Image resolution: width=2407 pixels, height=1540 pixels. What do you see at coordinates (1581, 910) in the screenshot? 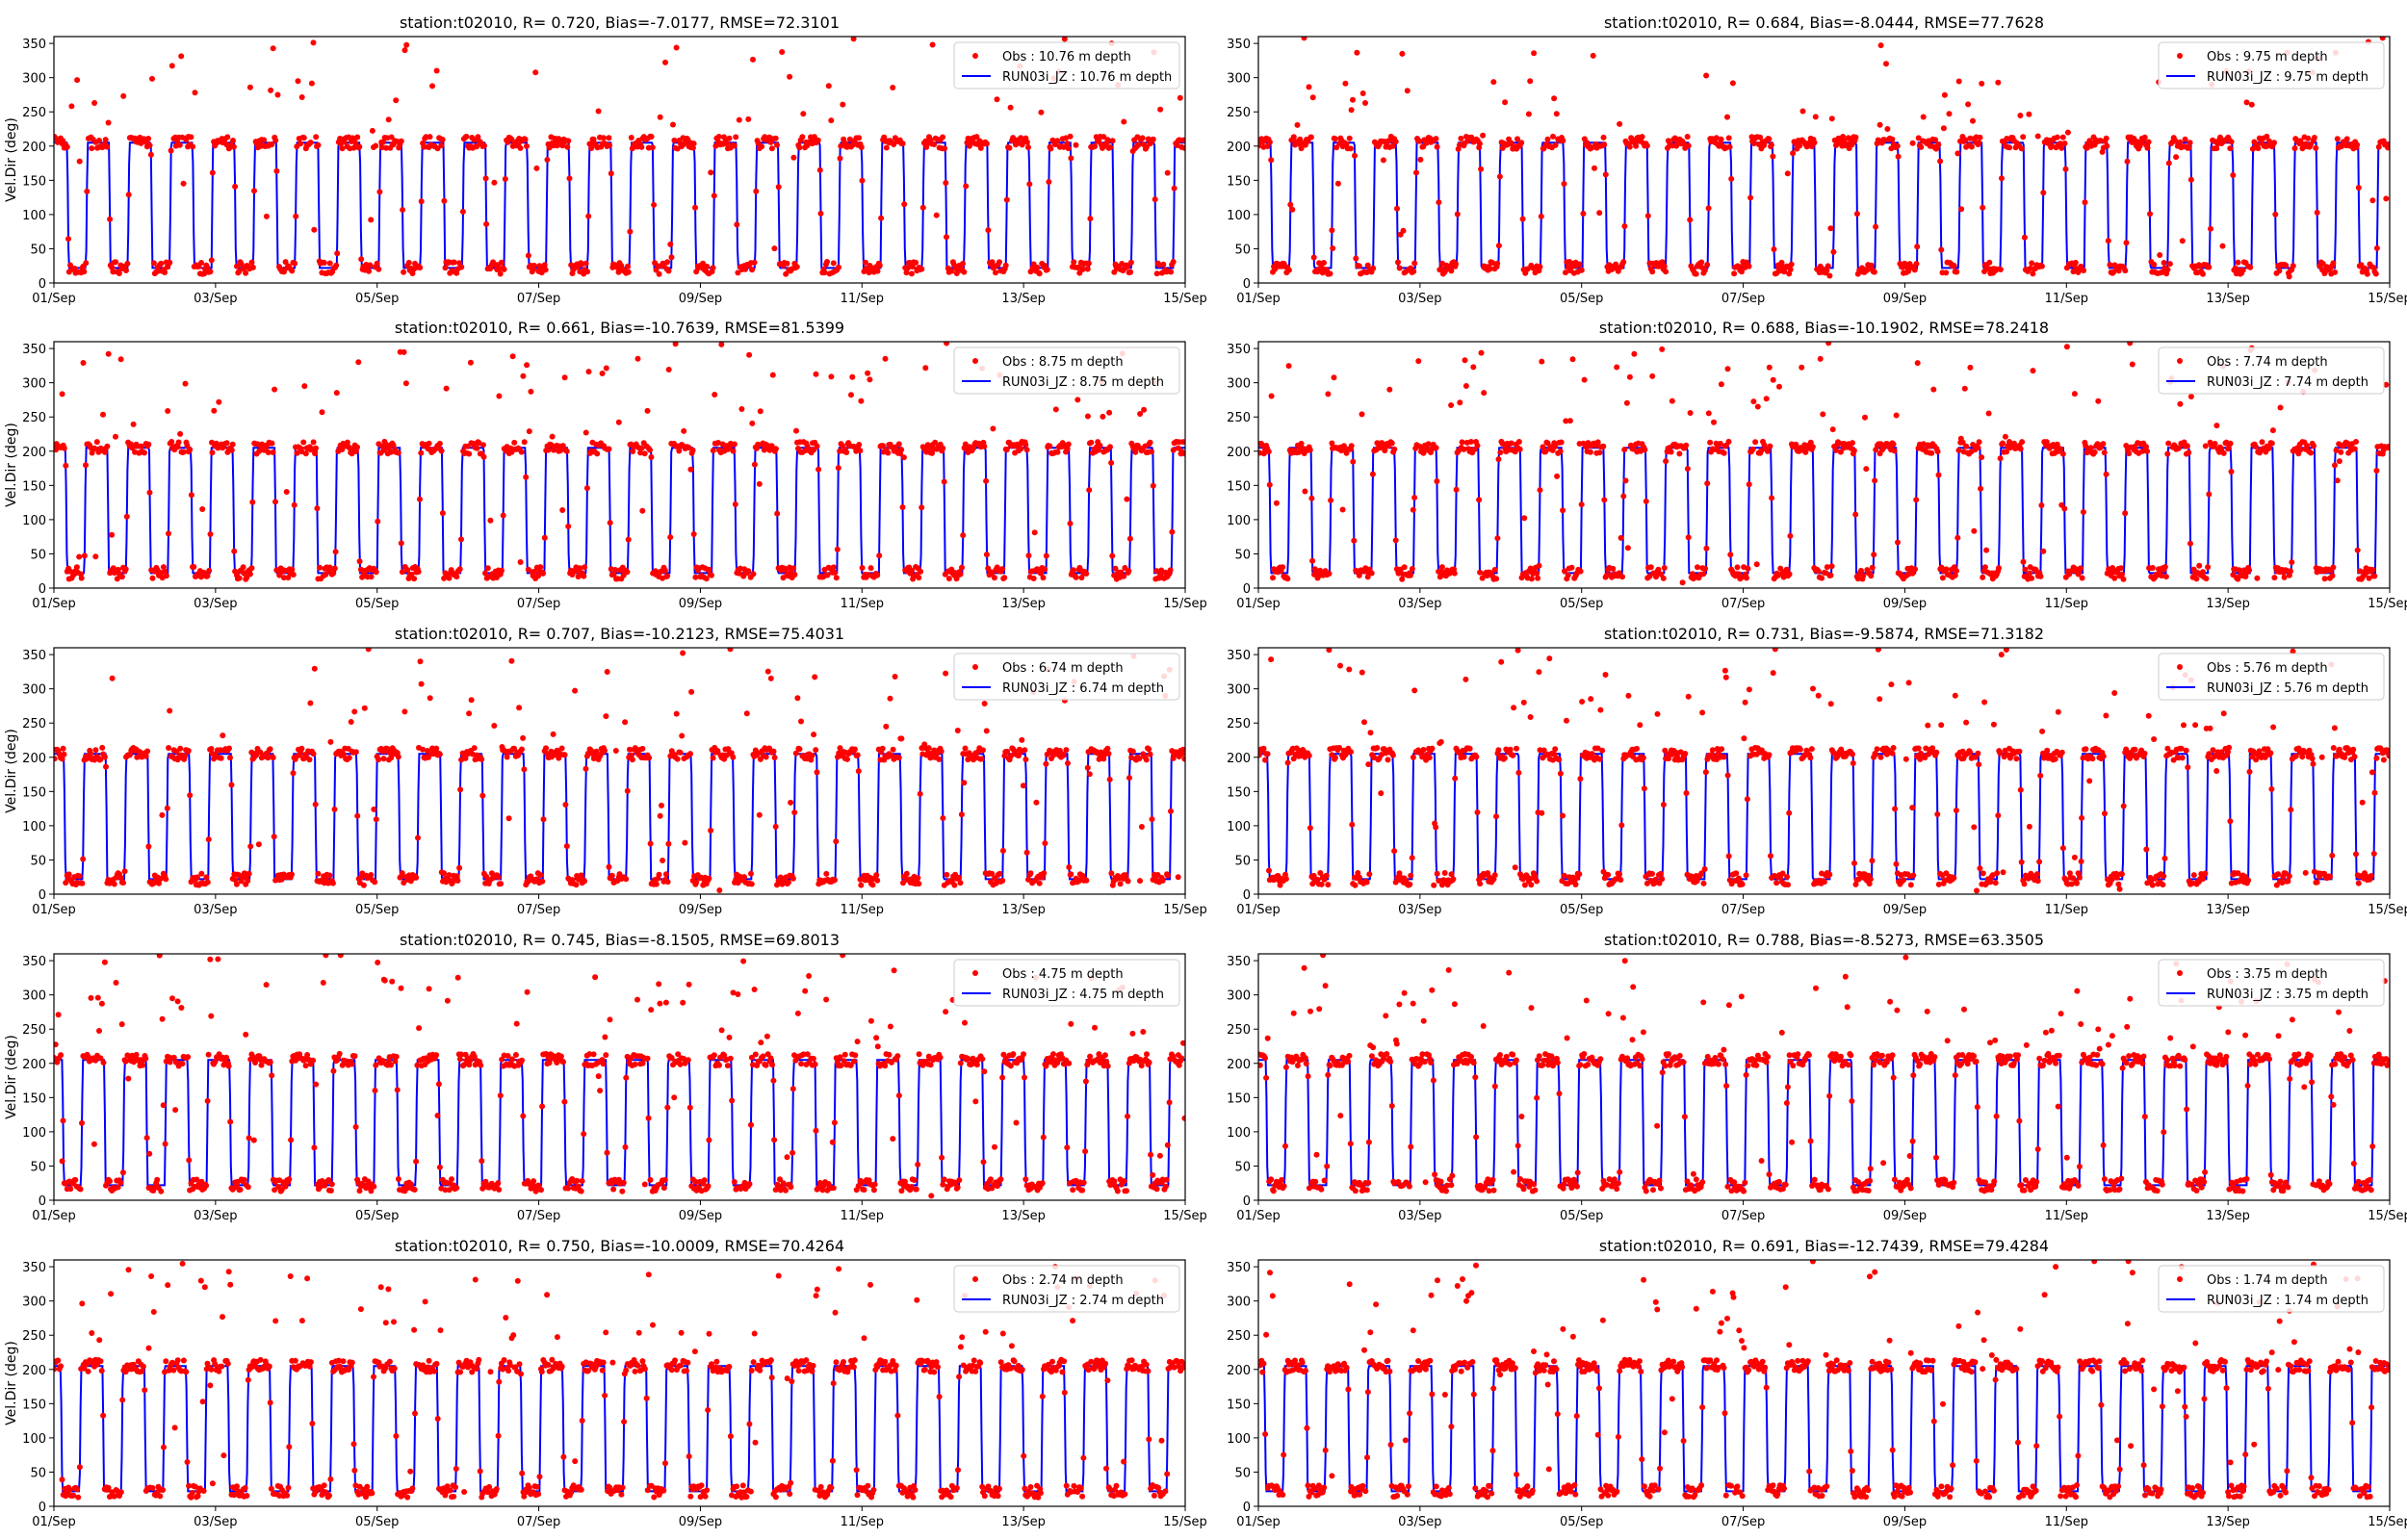
I see `x-tick-label: 05/Sep` at bounding box center [1581, 910].